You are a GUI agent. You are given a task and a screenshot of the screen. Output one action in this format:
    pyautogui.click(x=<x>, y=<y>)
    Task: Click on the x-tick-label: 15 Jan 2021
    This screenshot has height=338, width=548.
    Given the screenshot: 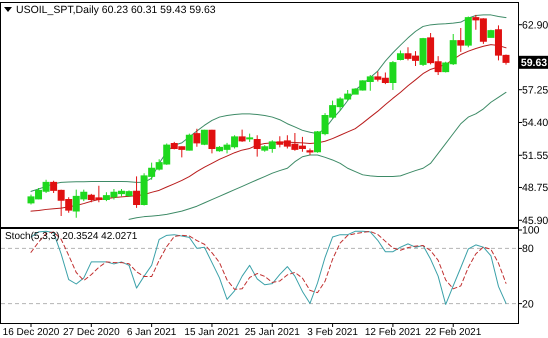 What is the action you would take?
    pyautogui.click(x=212, y=332)
    